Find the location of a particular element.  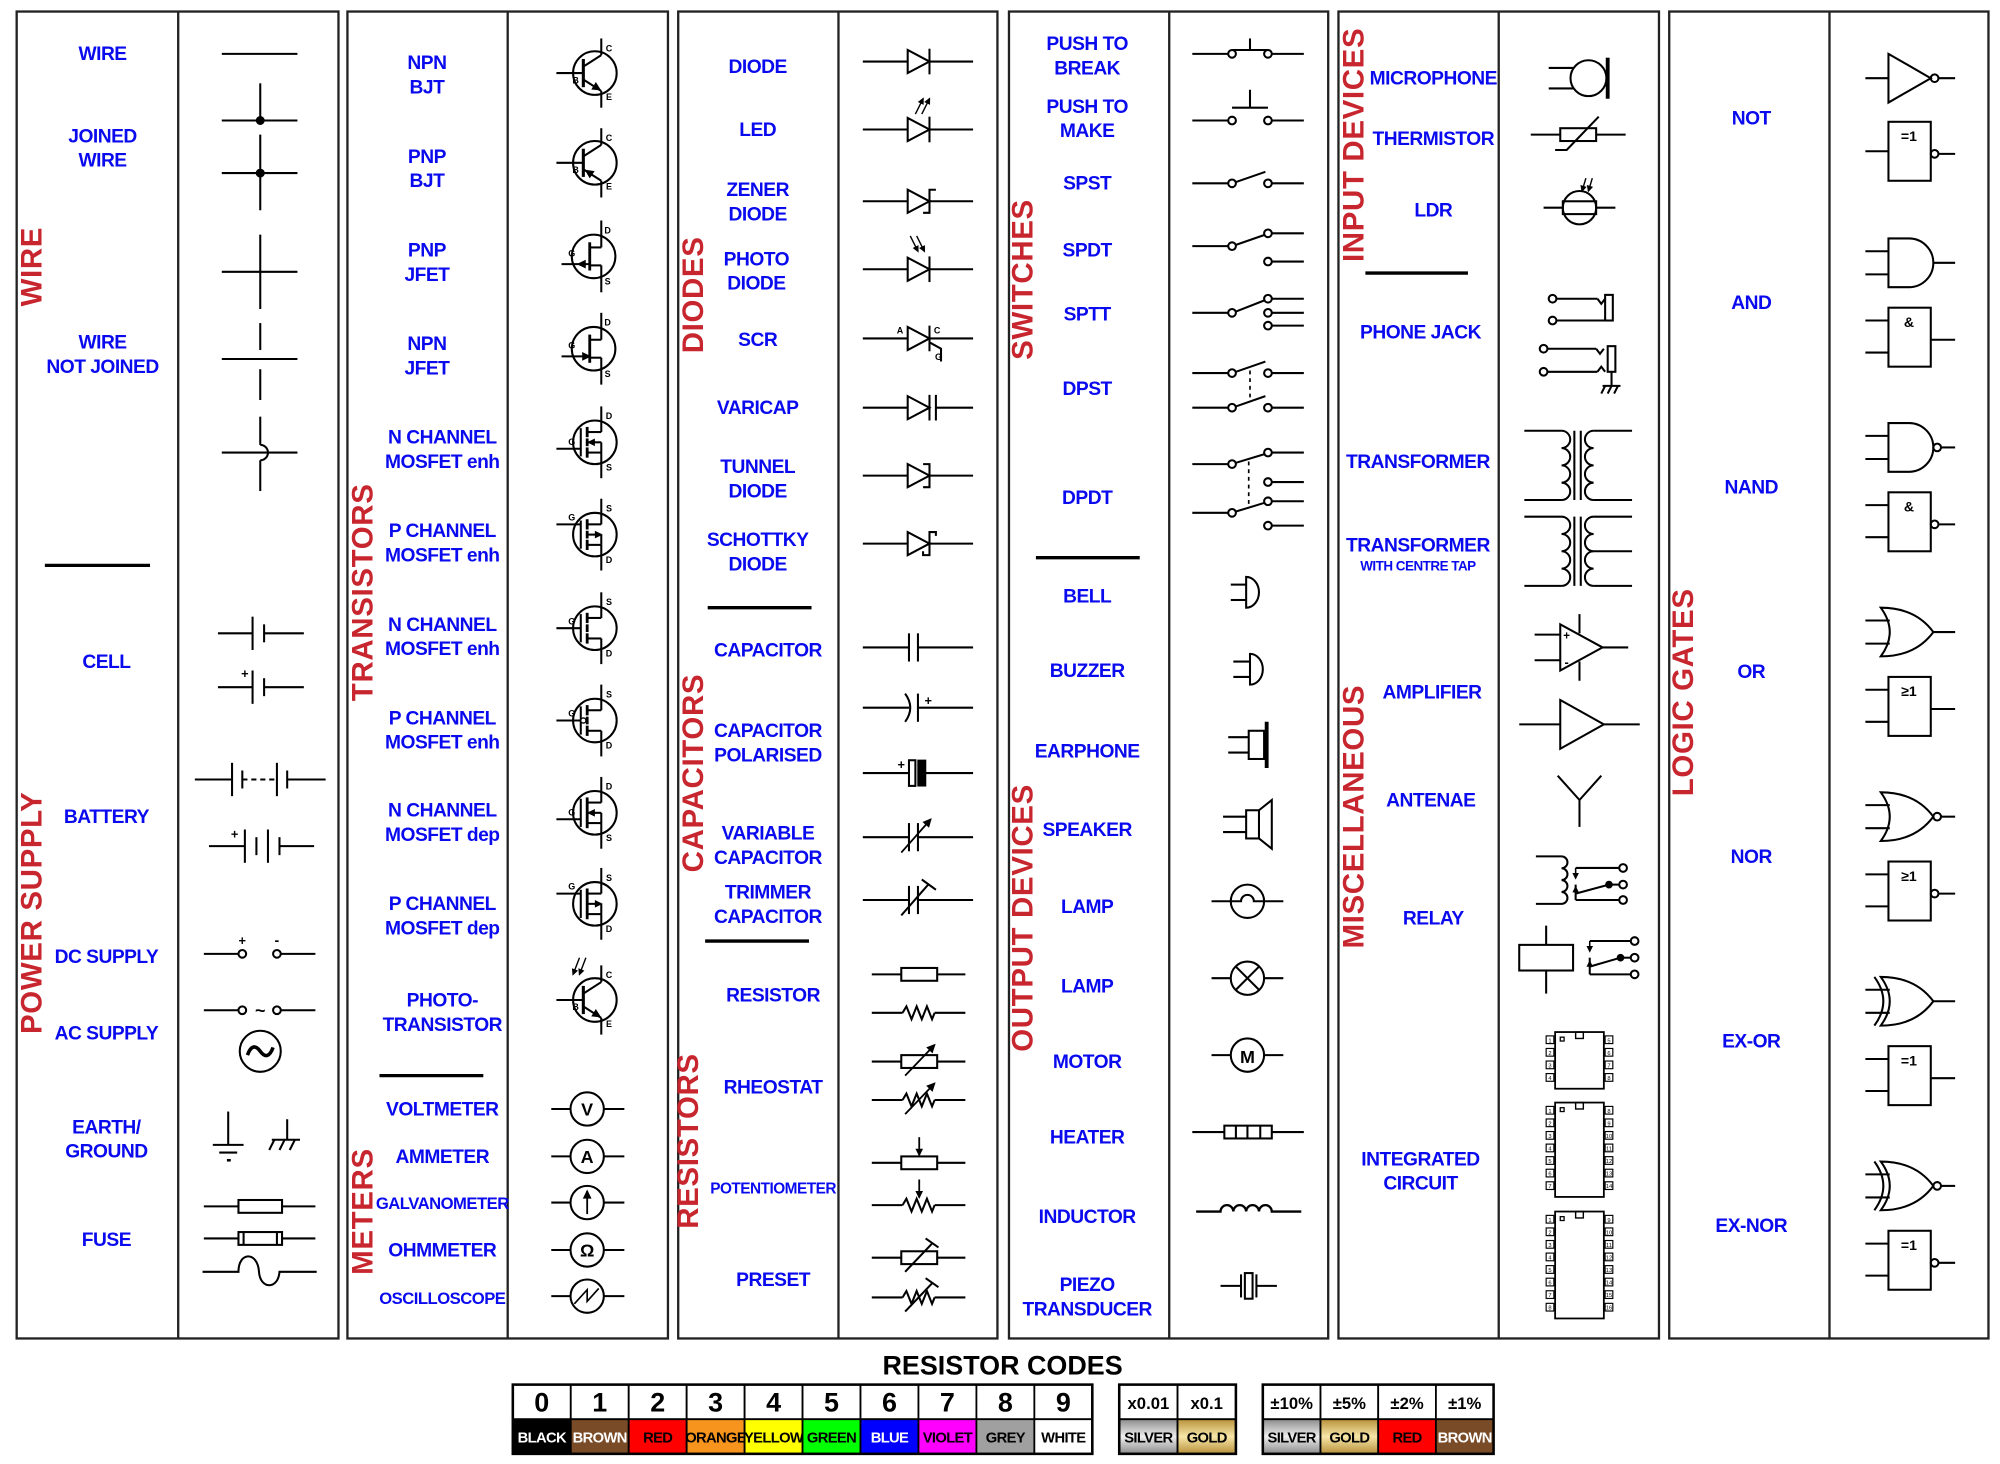

label-capacitor: CAPACITOR is located at coordinates (768, 650).